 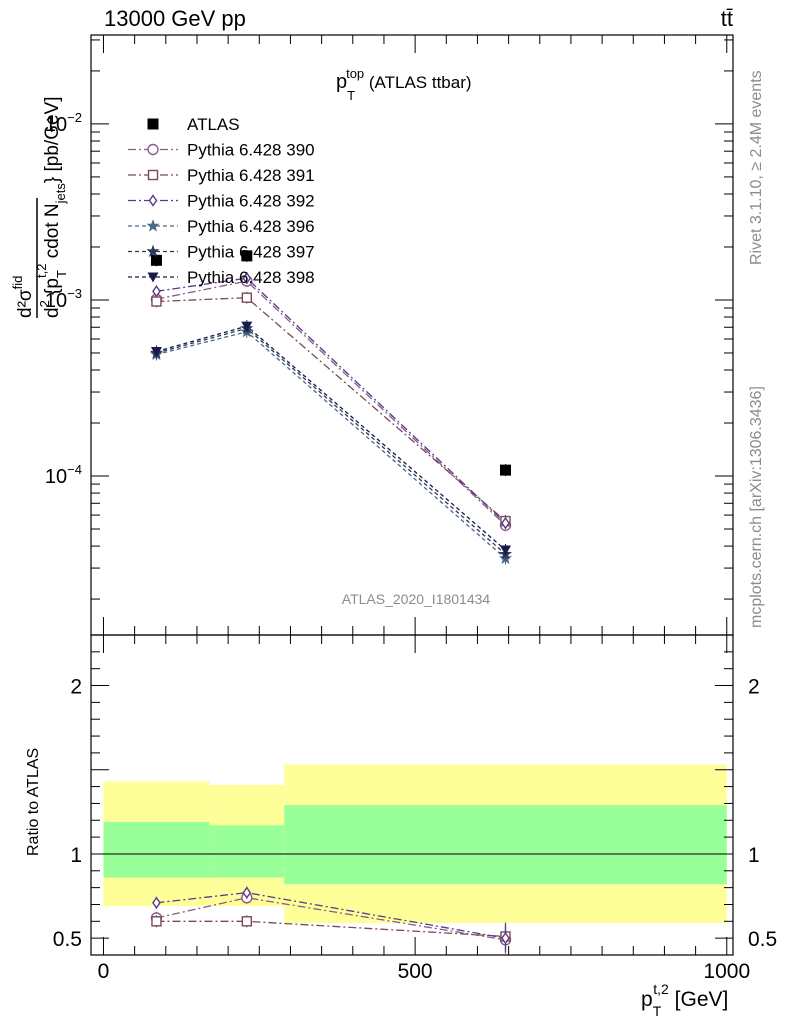 What do you see at coordinates (76, 855) in the screenshot?
I see `ratio-ytick-label-left-1: 1` at bounding box center [76, 855].